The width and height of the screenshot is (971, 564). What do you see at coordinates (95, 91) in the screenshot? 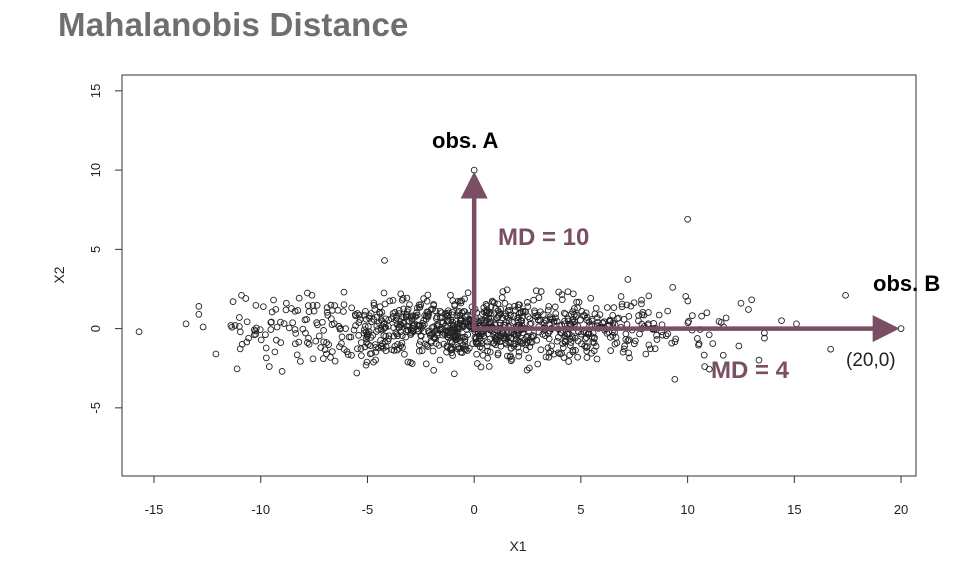
I see `y-tick-label: 15` at bounding box center [95, 91].